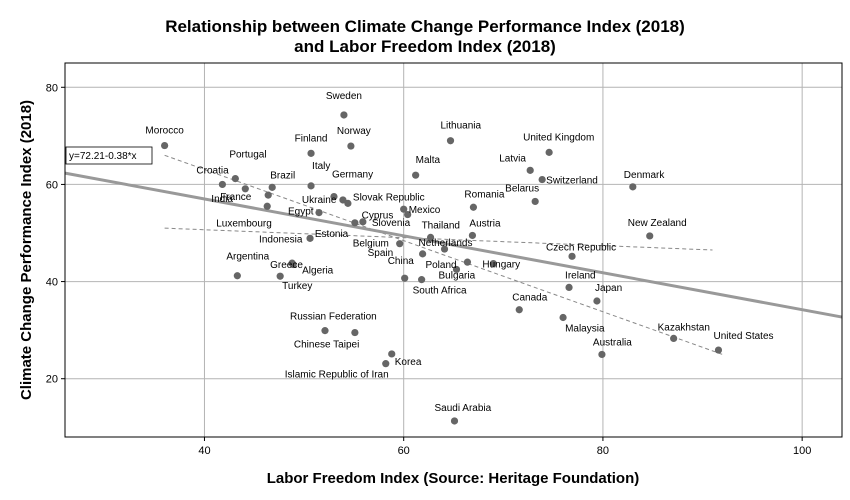 The height and width of the screenshot is (500, 850). What do you see at coordinates (608, 288) in the screenshot?
I see `point-label: Japan` at bounding box center [608, 288].